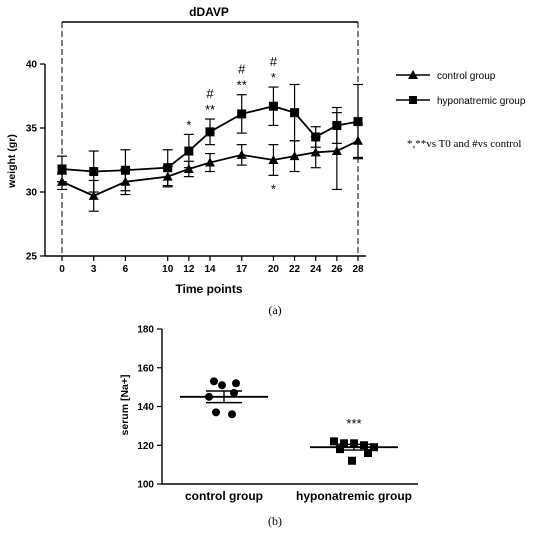  I want to click on chart-b-y-label: serum [Na+], so click(125, 405).